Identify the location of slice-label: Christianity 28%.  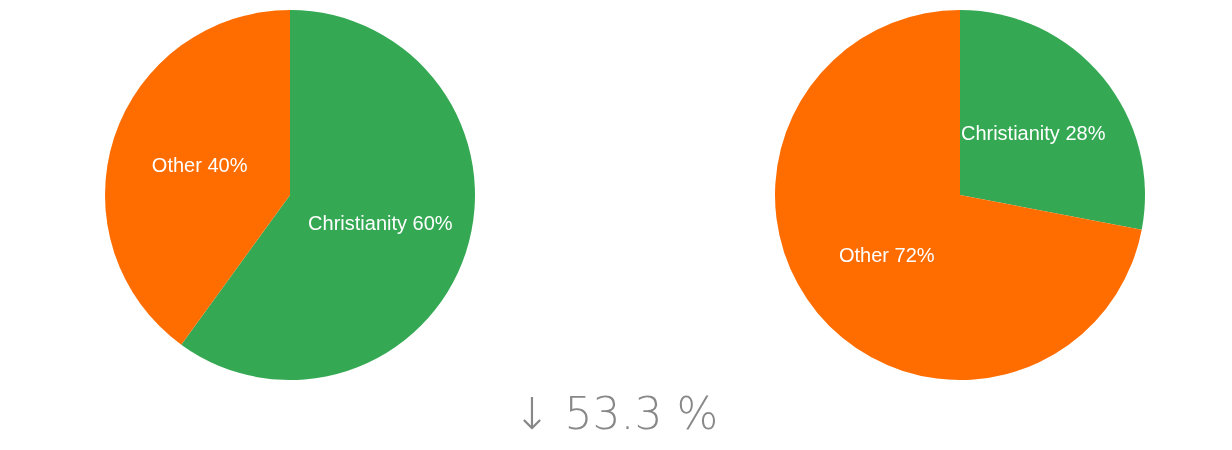
(1033, 133).